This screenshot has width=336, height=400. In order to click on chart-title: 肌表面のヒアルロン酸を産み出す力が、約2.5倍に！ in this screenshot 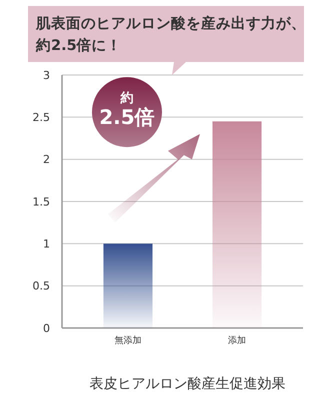, I will do `click(170, 34)`.